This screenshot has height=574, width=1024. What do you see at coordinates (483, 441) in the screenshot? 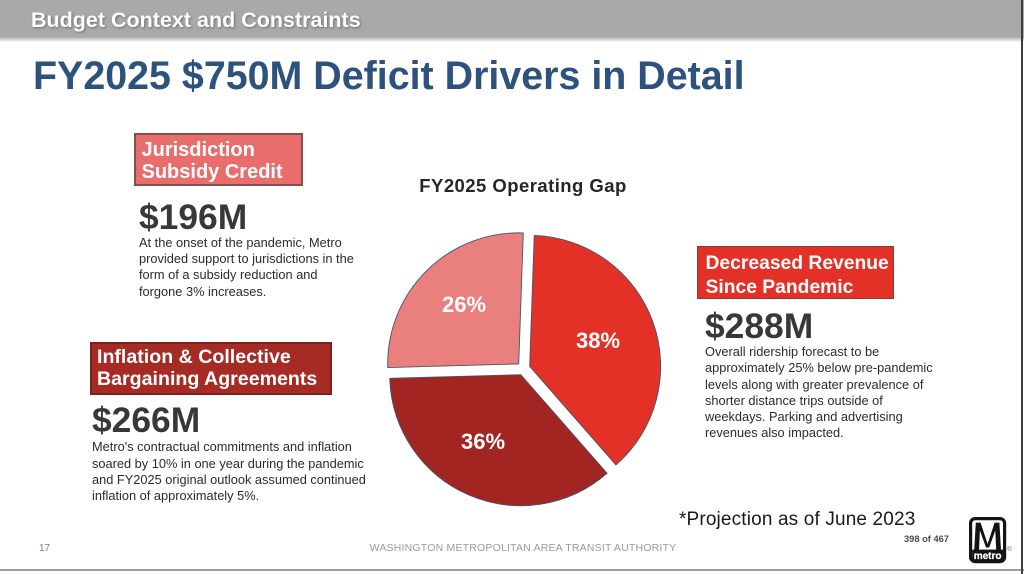
I see `svg-text: 36%` at bounding box center [483, 441].